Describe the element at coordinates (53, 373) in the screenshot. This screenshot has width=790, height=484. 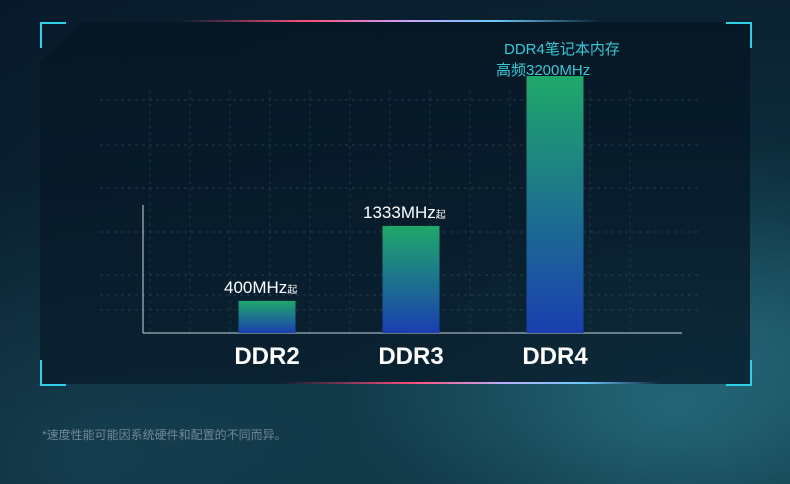
I see `corner-bracket-bottom-left` at that location.